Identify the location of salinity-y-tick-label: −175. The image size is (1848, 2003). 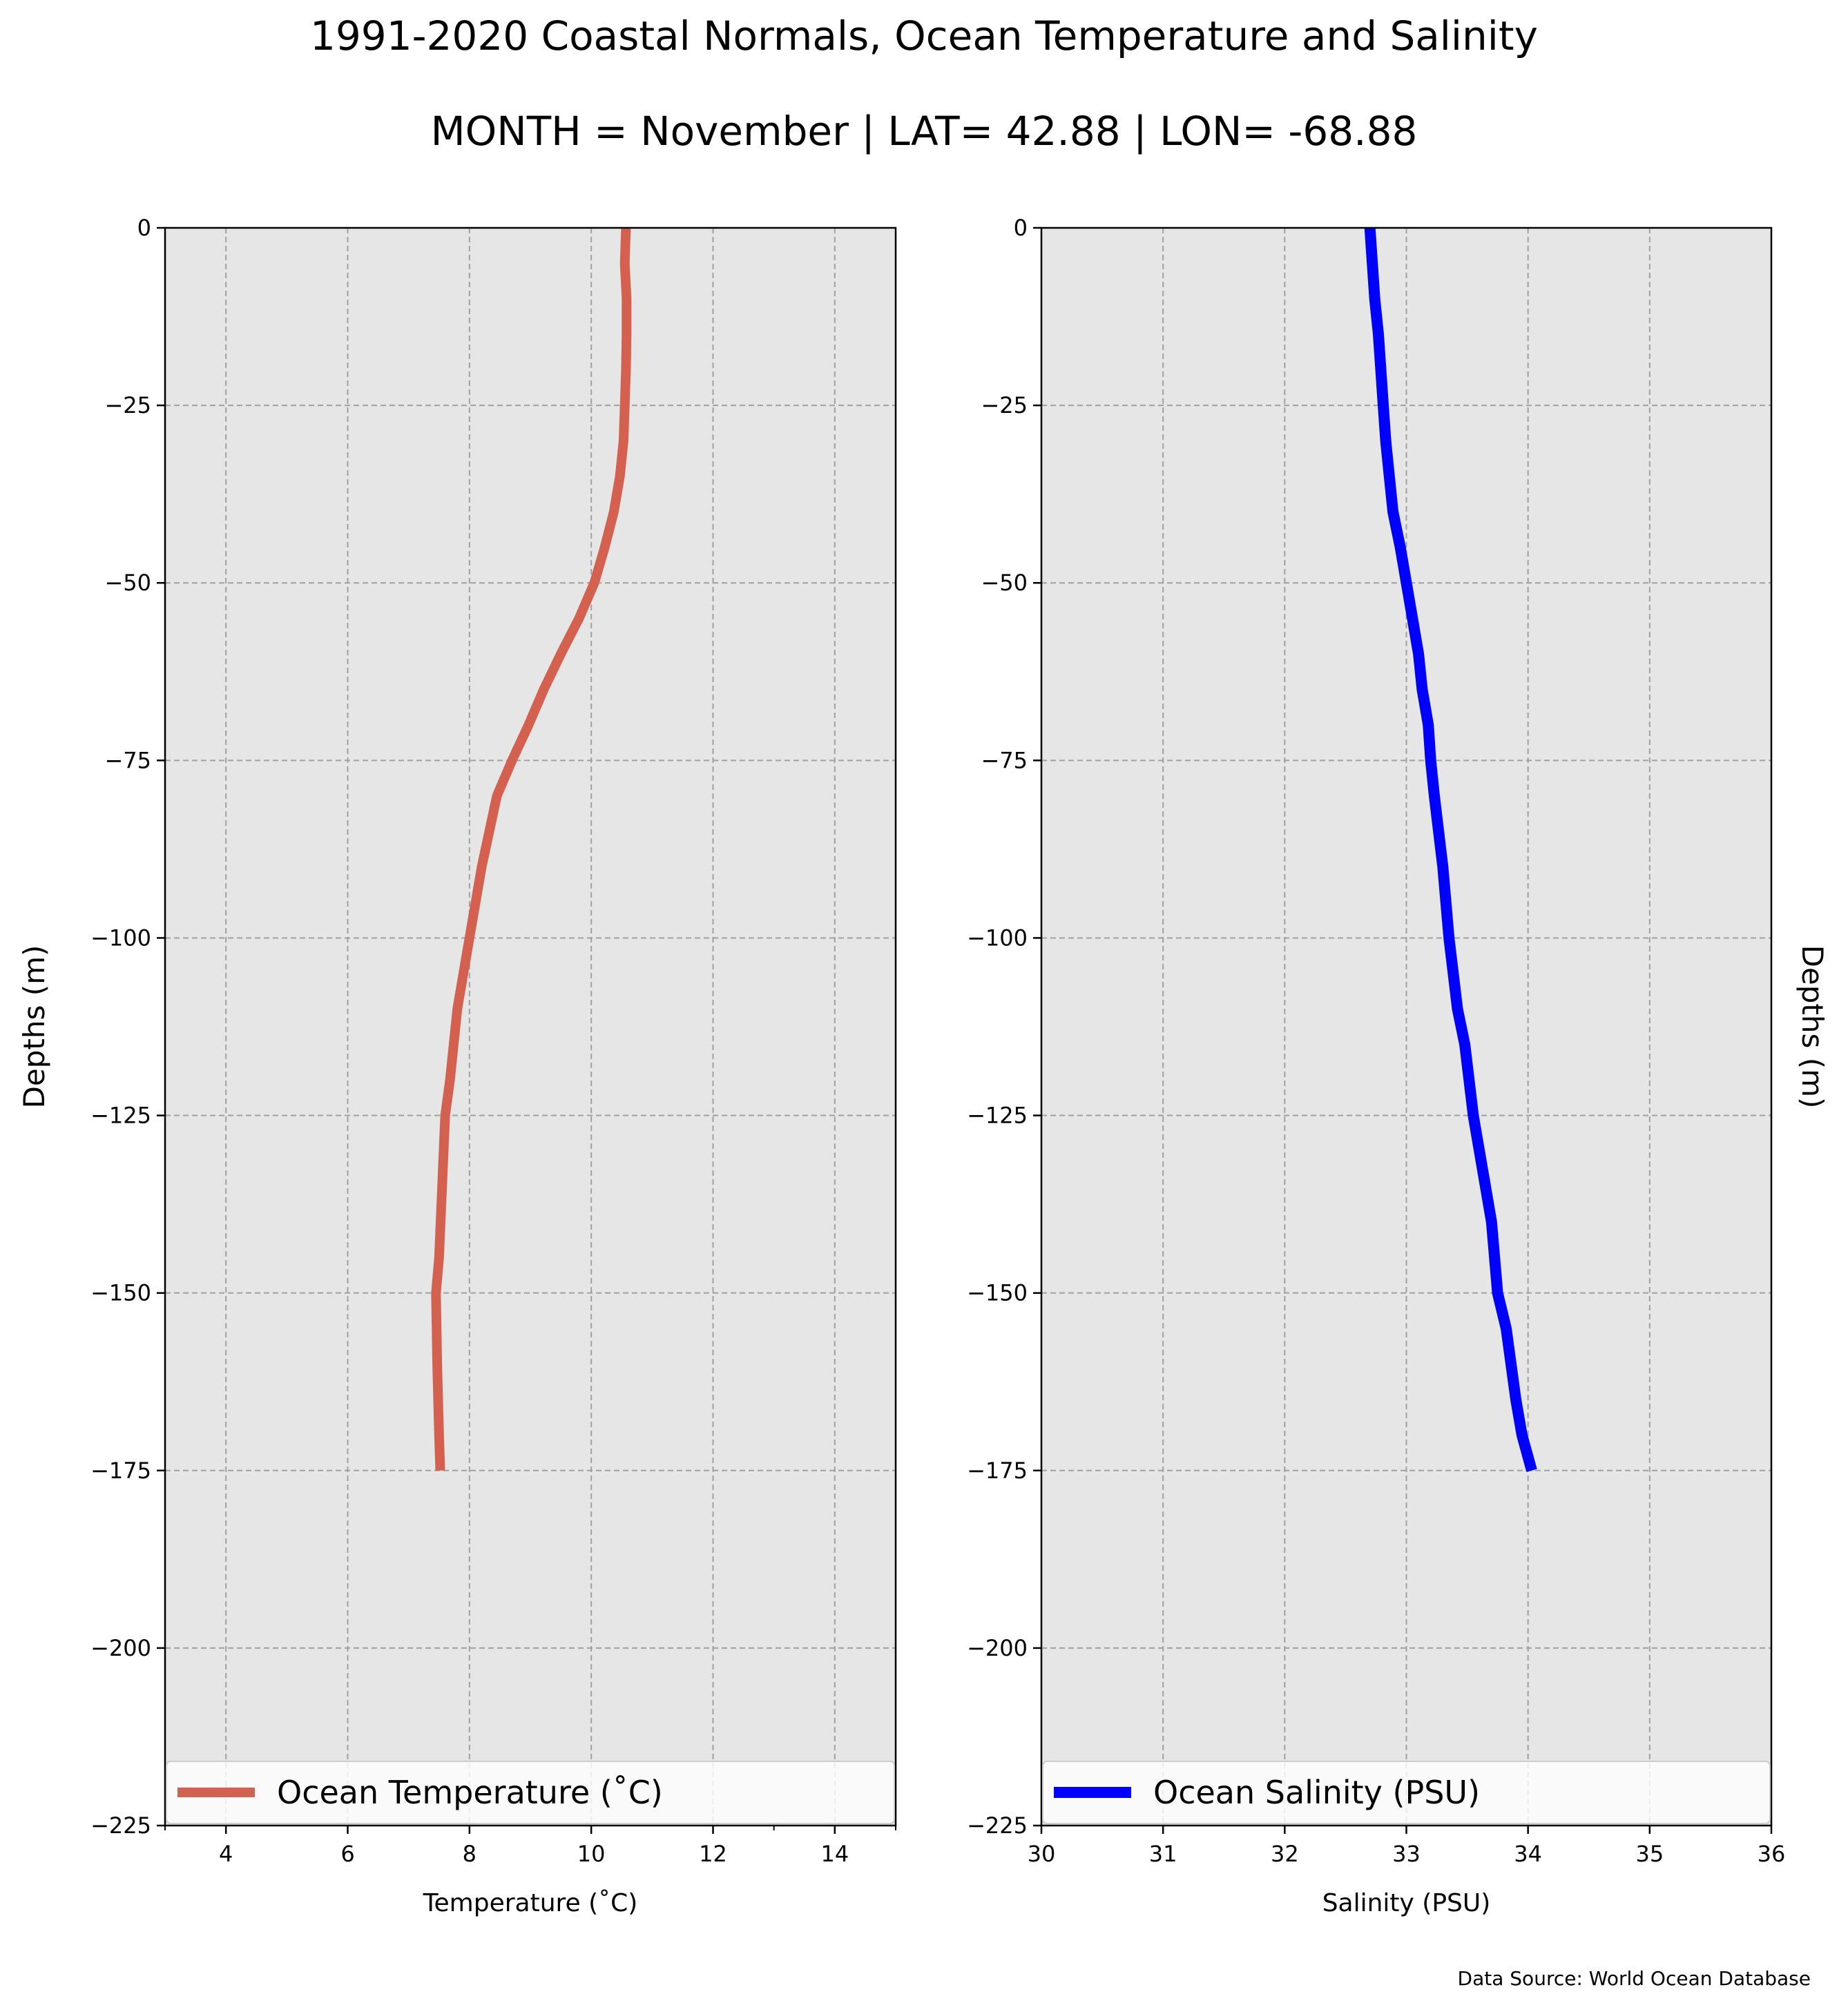
(997, 1471).